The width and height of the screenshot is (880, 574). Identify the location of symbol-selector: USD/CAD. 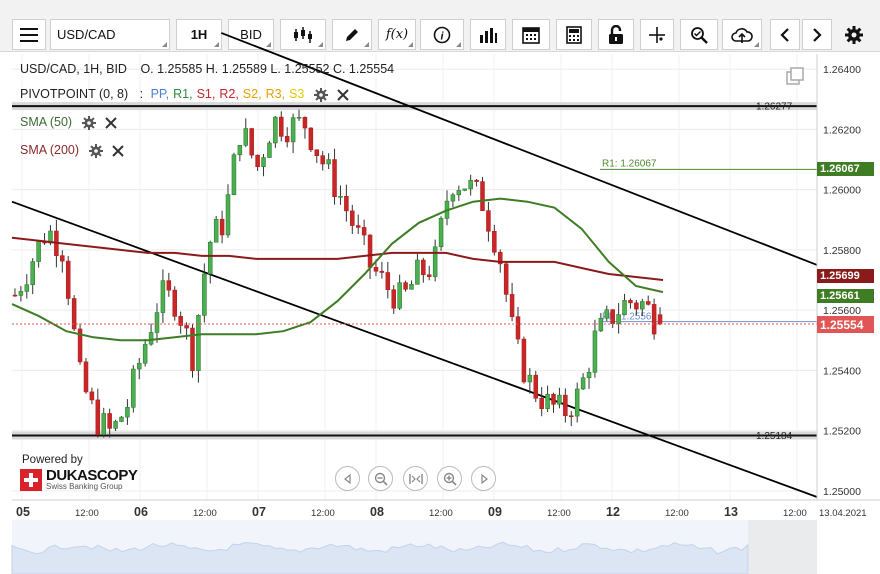
(110, 34).